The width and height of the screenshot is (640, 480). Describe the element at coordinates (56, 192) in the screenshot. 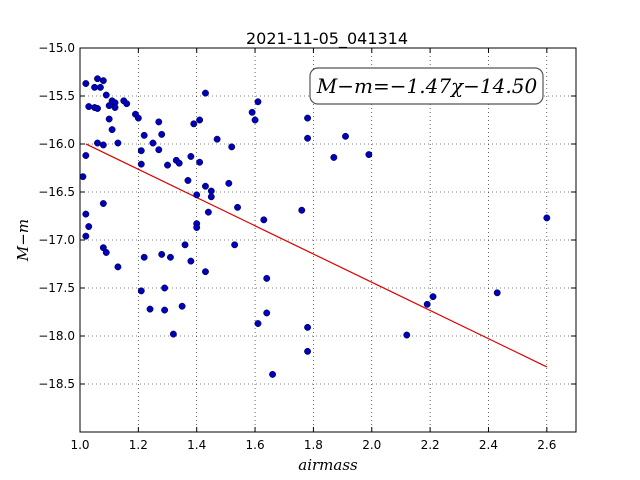

I see `y-tick-label: −16.5` at that location.